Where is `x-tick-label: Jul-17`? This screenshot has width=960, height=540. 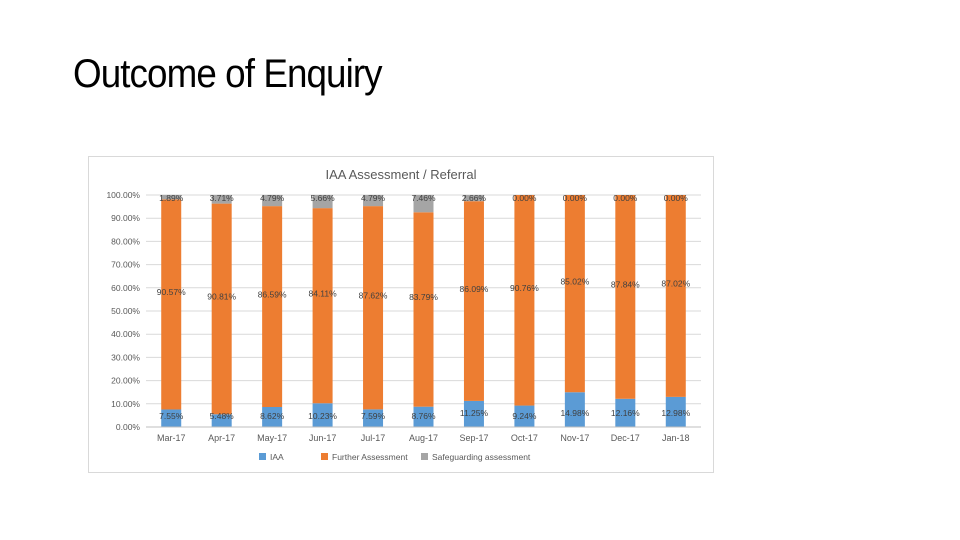 x-tick-label: Jul-17 is located at coordinates (373, 438).